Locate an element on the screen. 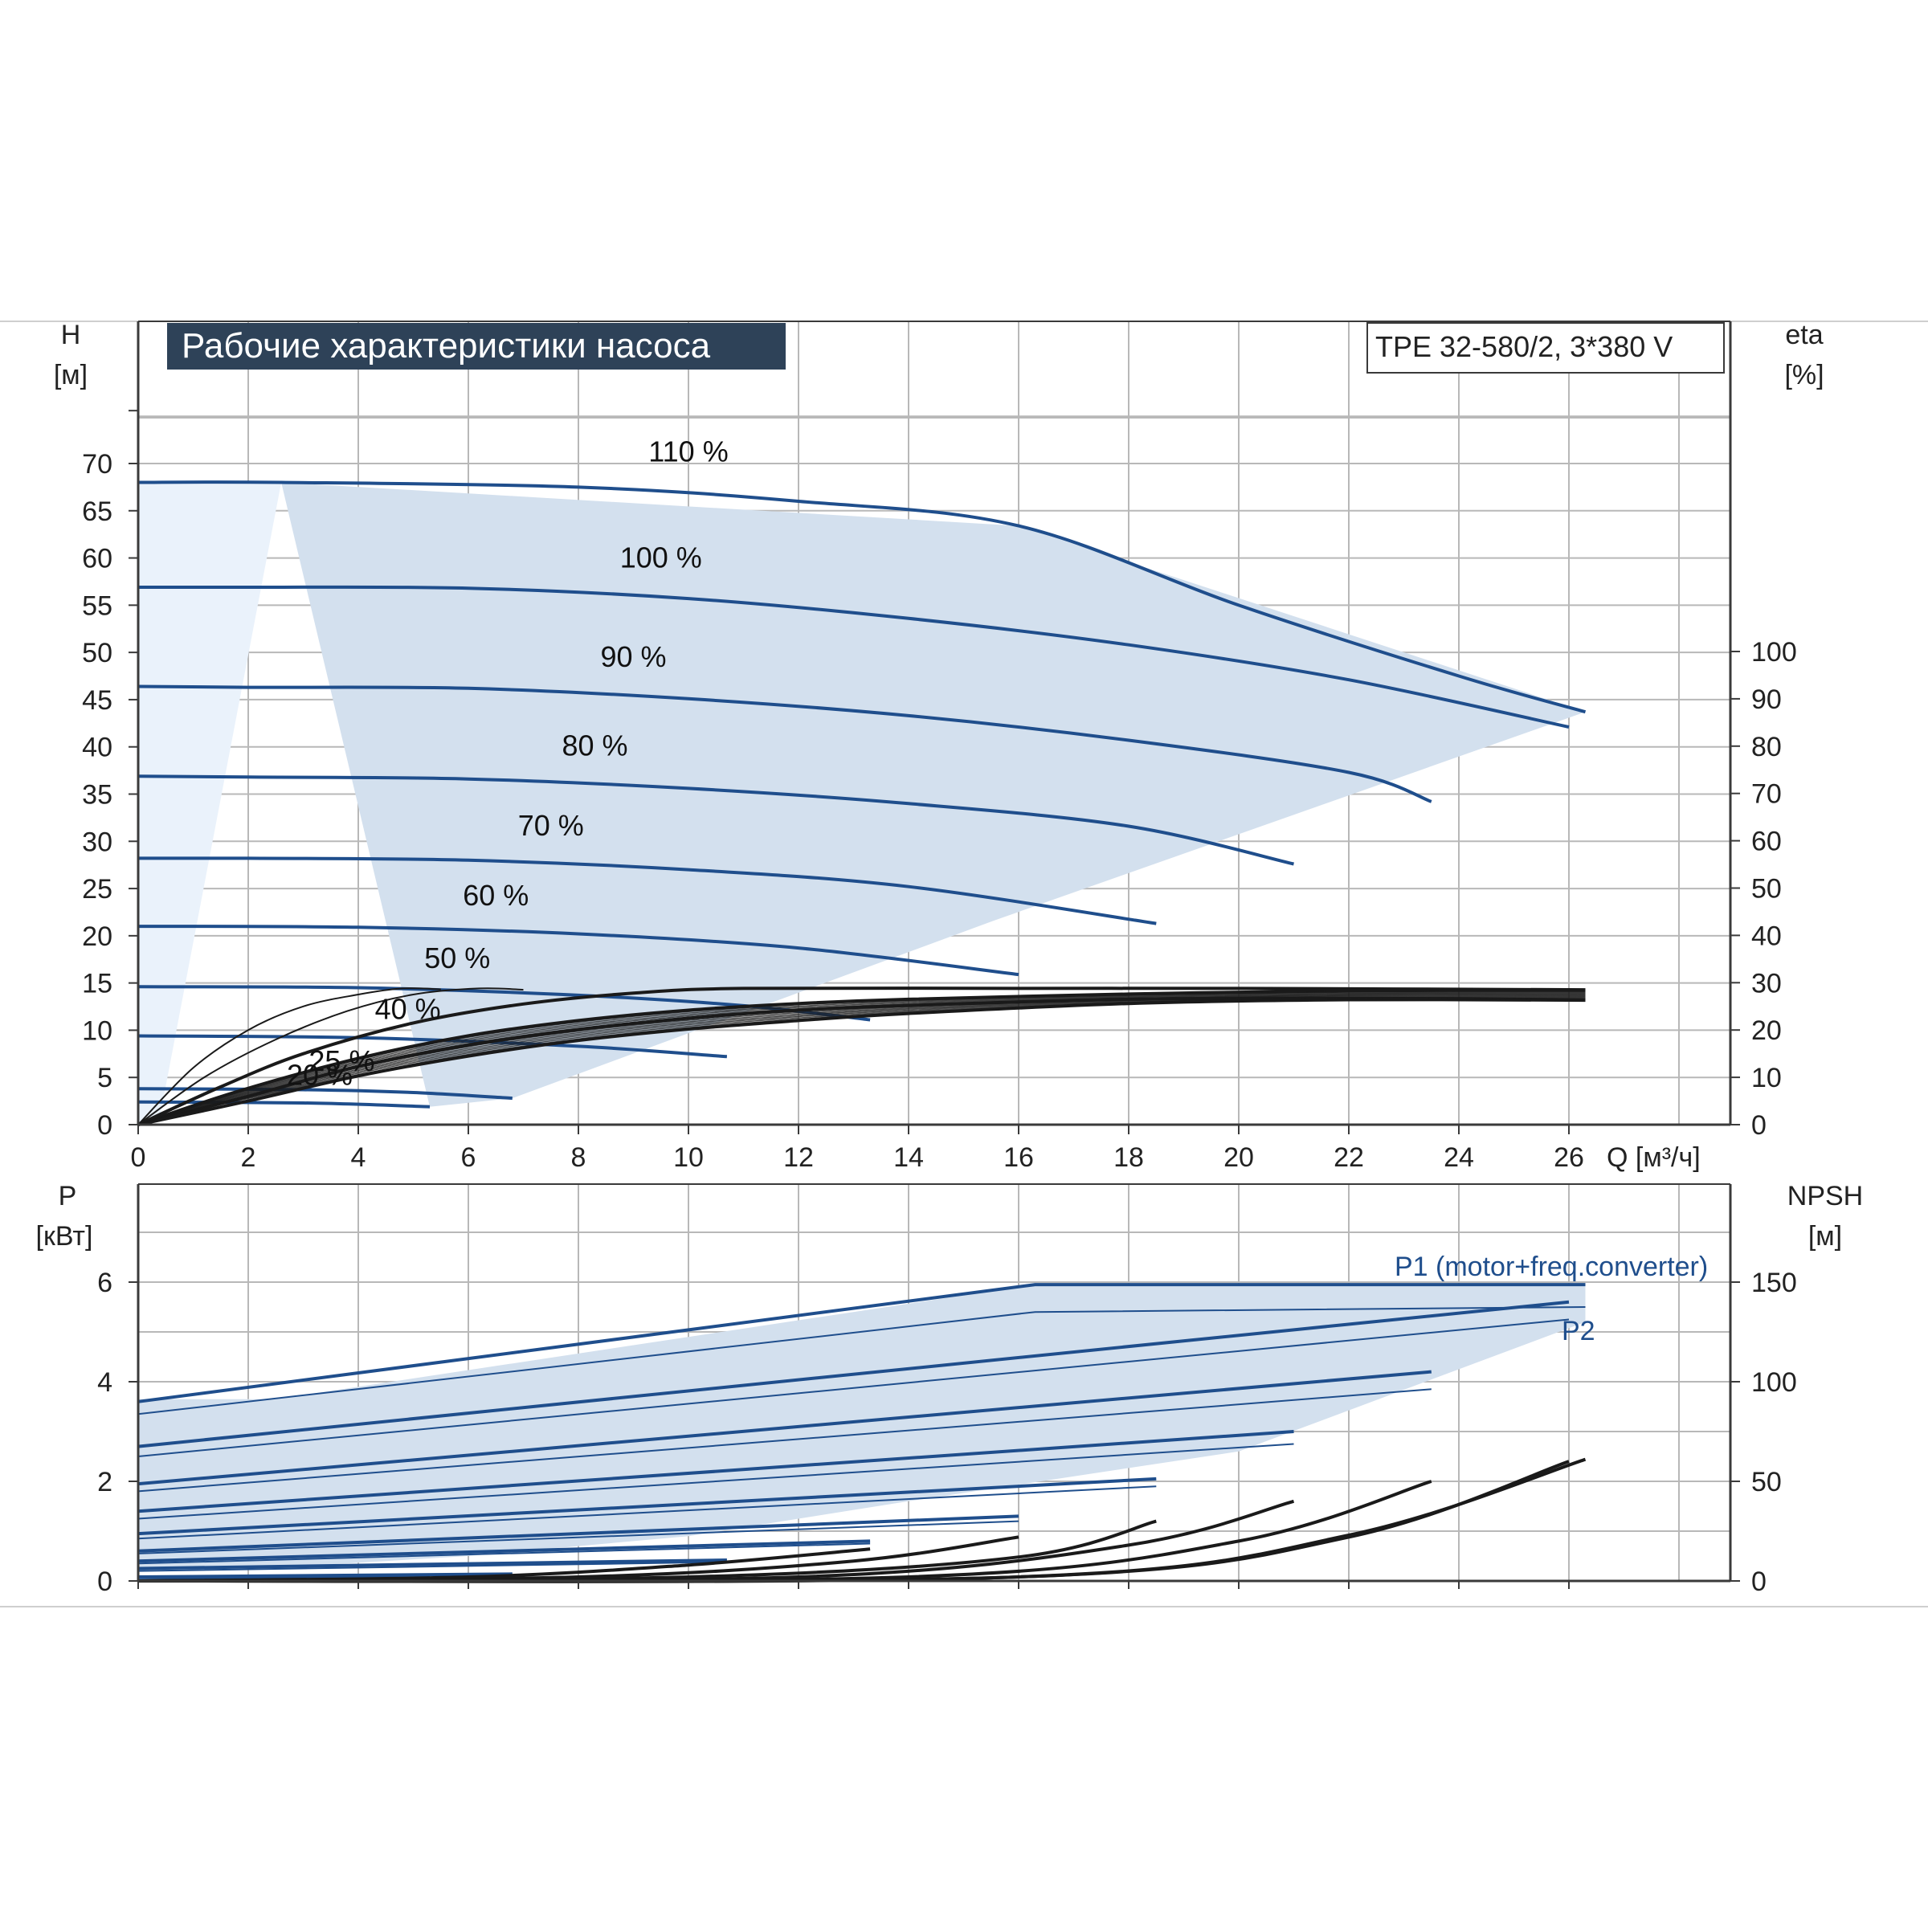  npsh-y-label-symbol: NPSH is located at coordinates (1825, 1196).